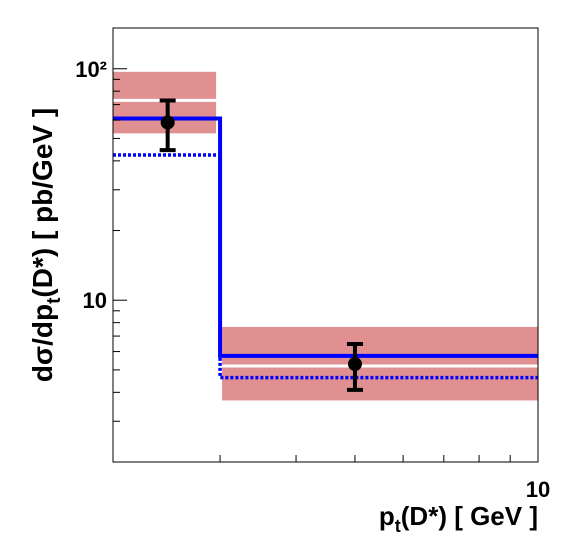  Describe the element at coordinates (95, 300) in the screenshot. I see `y-tick-label: 10` at that location.